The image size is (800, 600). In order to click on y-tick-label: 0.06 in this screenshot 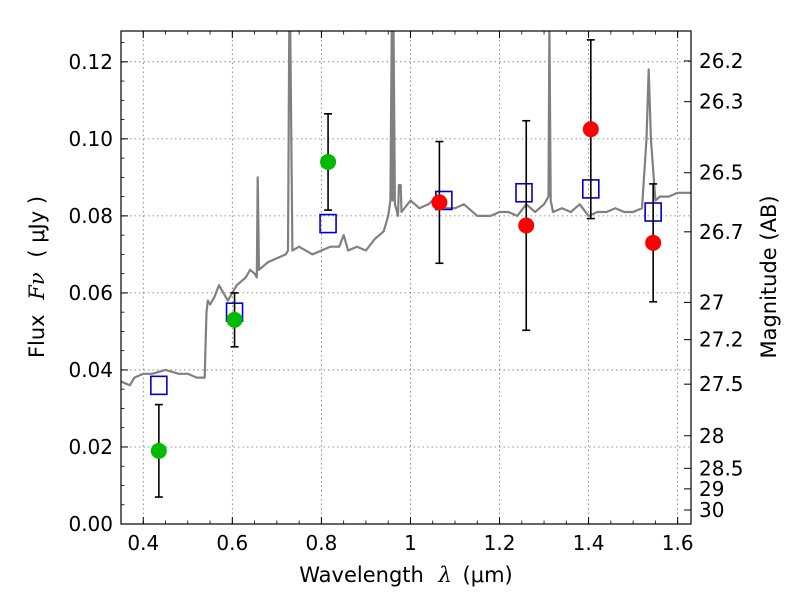, I will do `click(90, 293)`.